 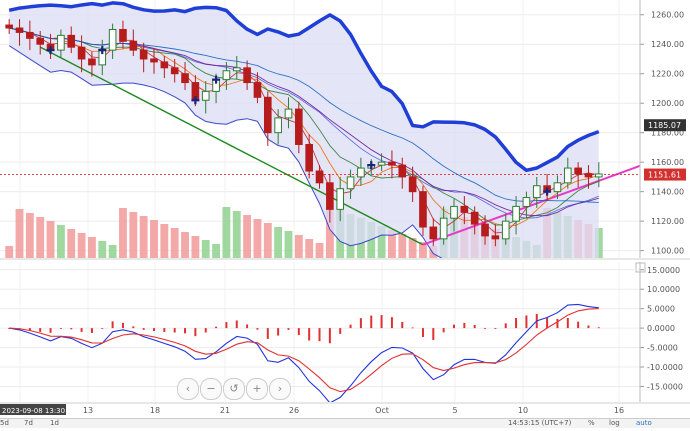 I want to click on range-1d-button: 1d, so click(x=54, y=423).